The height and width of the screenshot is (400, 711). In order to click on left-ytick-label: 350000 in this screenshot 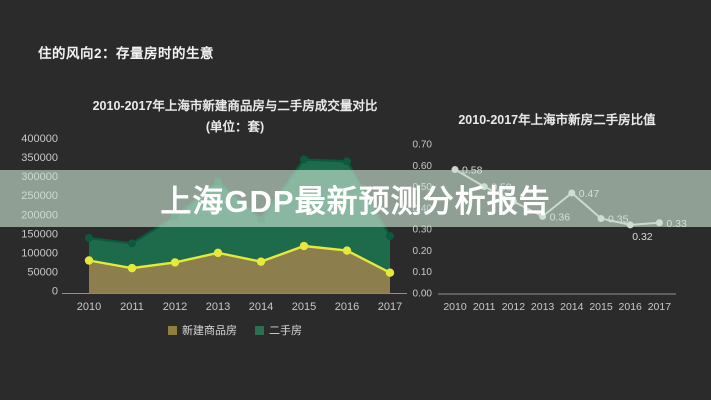, I will do `click(39, 158)`.